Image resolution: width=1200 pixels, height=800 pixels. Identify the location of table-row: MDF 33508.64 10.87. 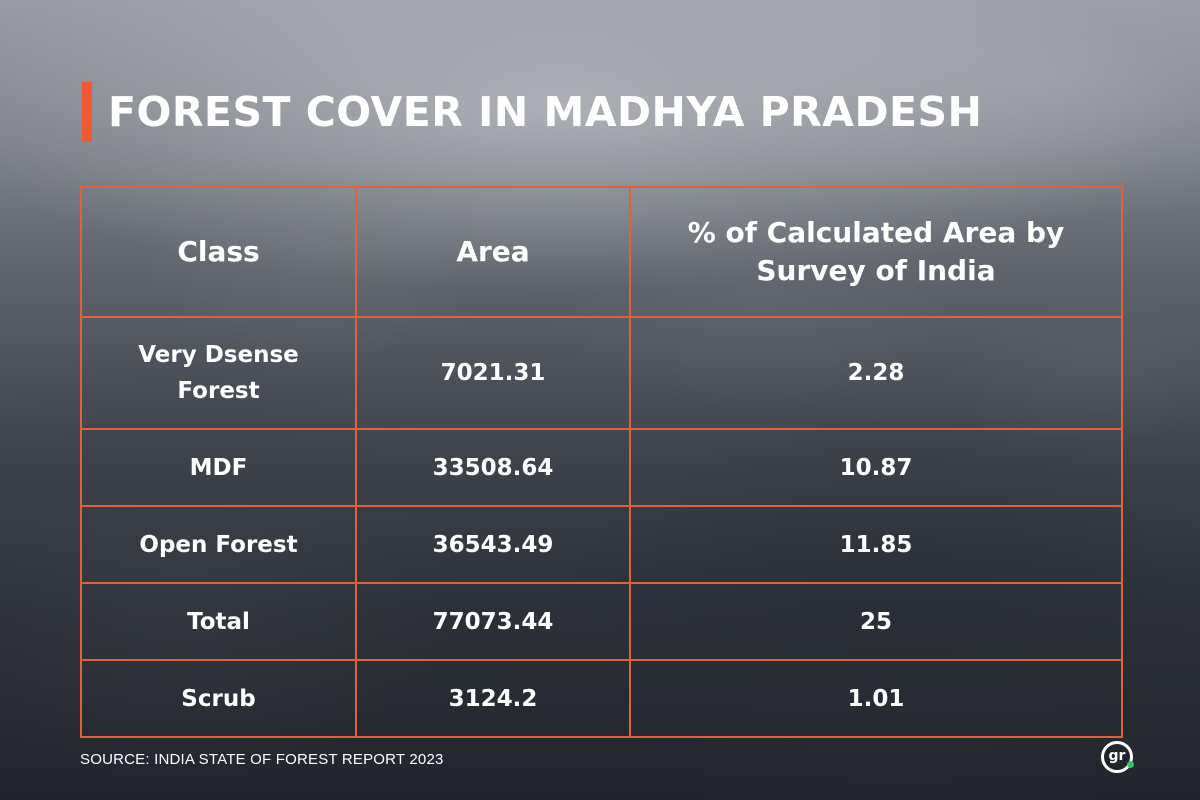
(601, 467).